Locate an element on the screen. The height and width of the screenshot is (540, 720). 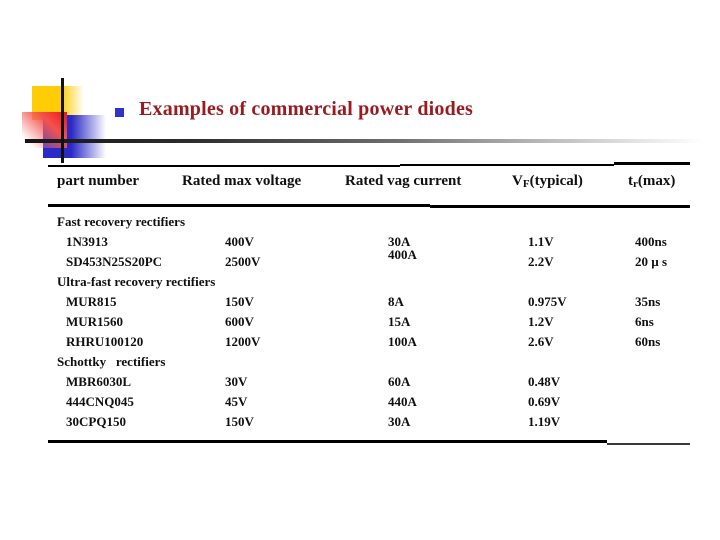
logo-vertical-line is located at coordinates (62, 120).